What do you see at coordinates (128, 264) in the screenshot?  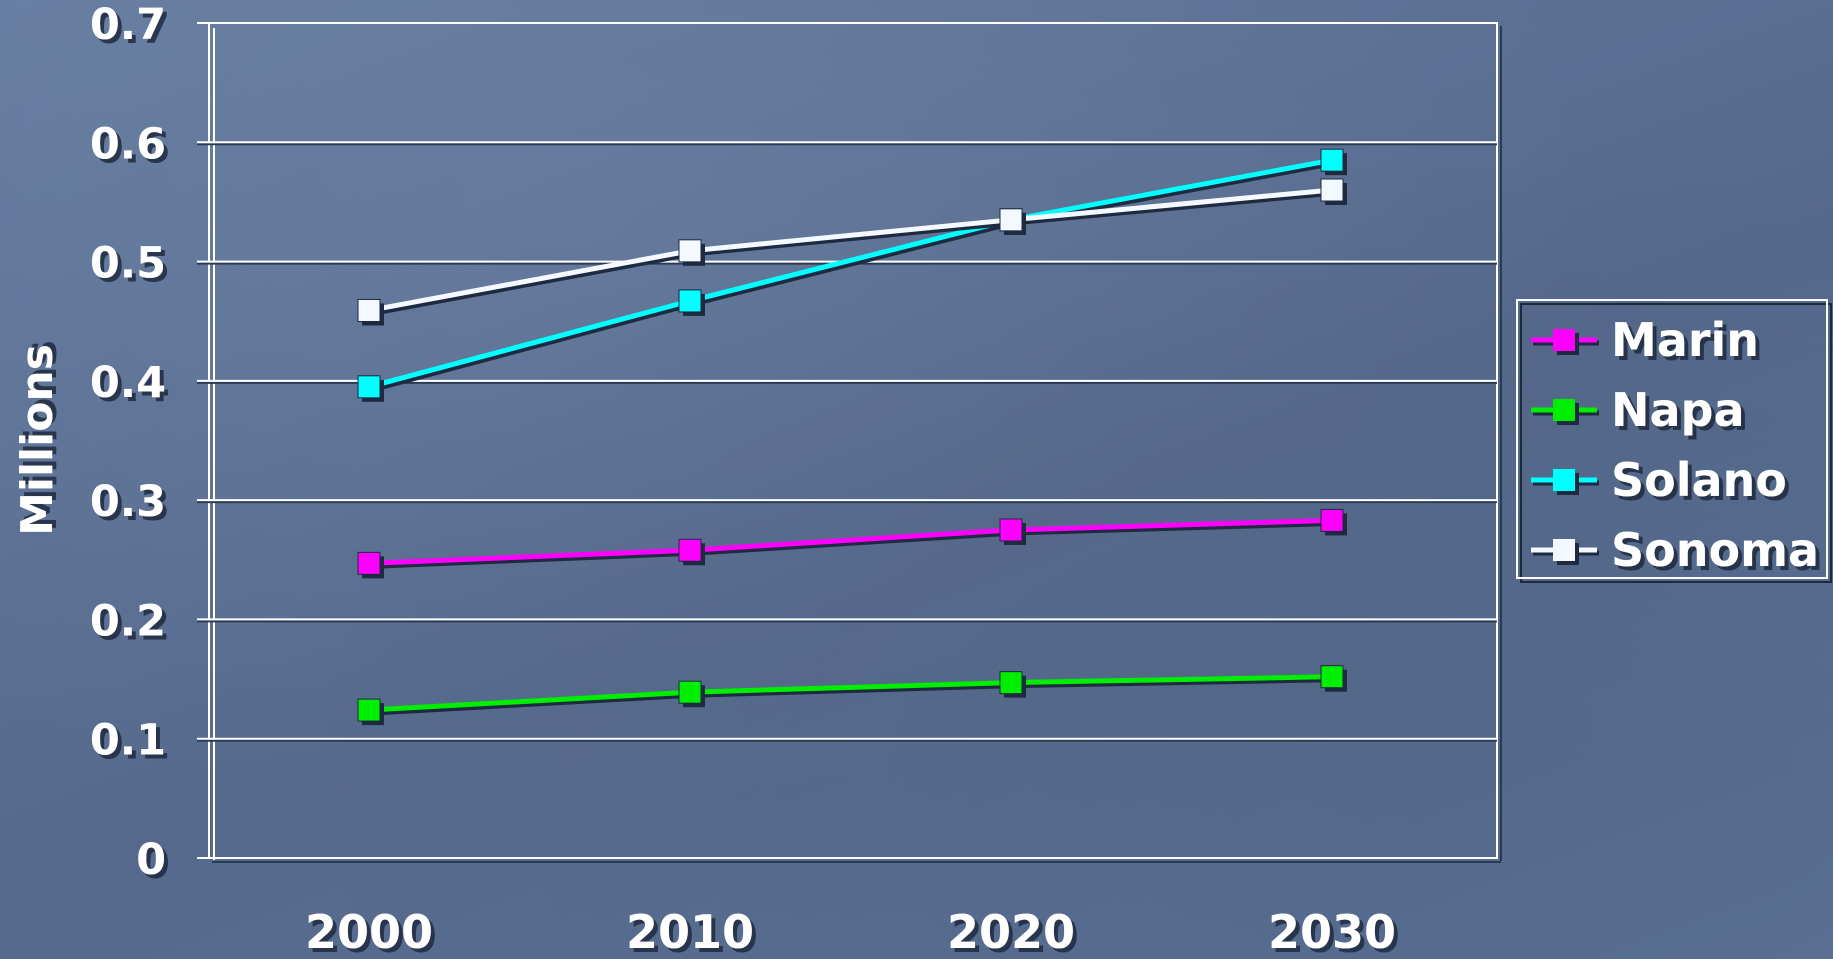 I see `y-tick-label: 0.5` at bounding box center [128, 264].